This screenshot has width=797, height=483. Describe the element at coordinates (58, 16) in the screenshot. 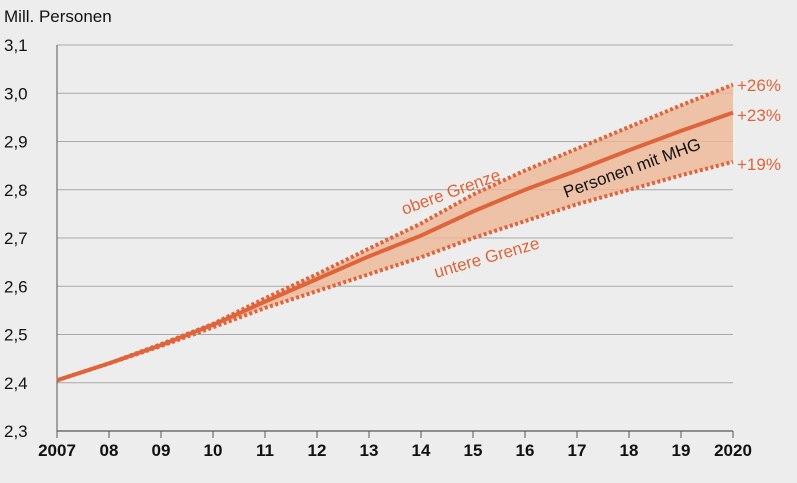

I see `y-axis-label: Mill. Personen` at that location.